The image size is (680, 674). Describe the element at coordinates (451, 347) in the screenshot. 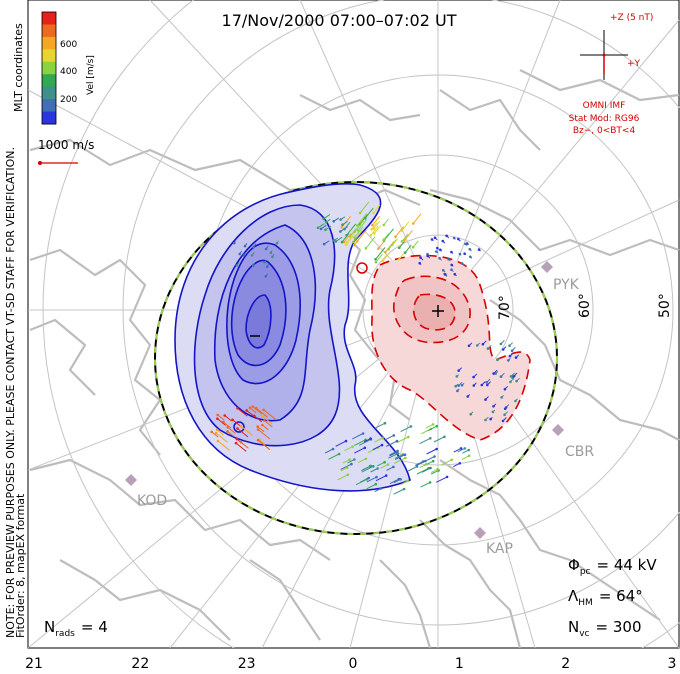

I see `positive-potential-cell` at that location.